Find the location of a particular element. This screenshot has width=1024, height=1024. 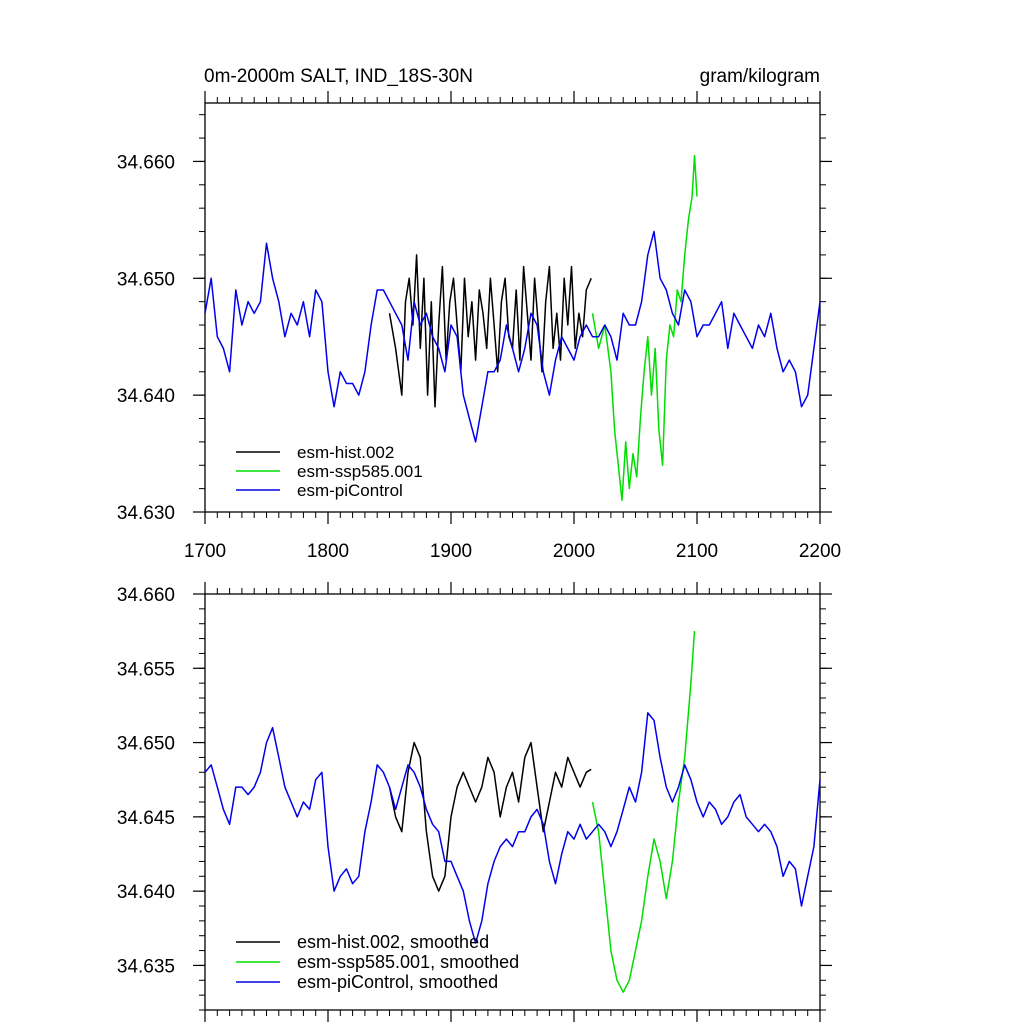

series-line-esm-picontrol is located at coordinates (512, 336).